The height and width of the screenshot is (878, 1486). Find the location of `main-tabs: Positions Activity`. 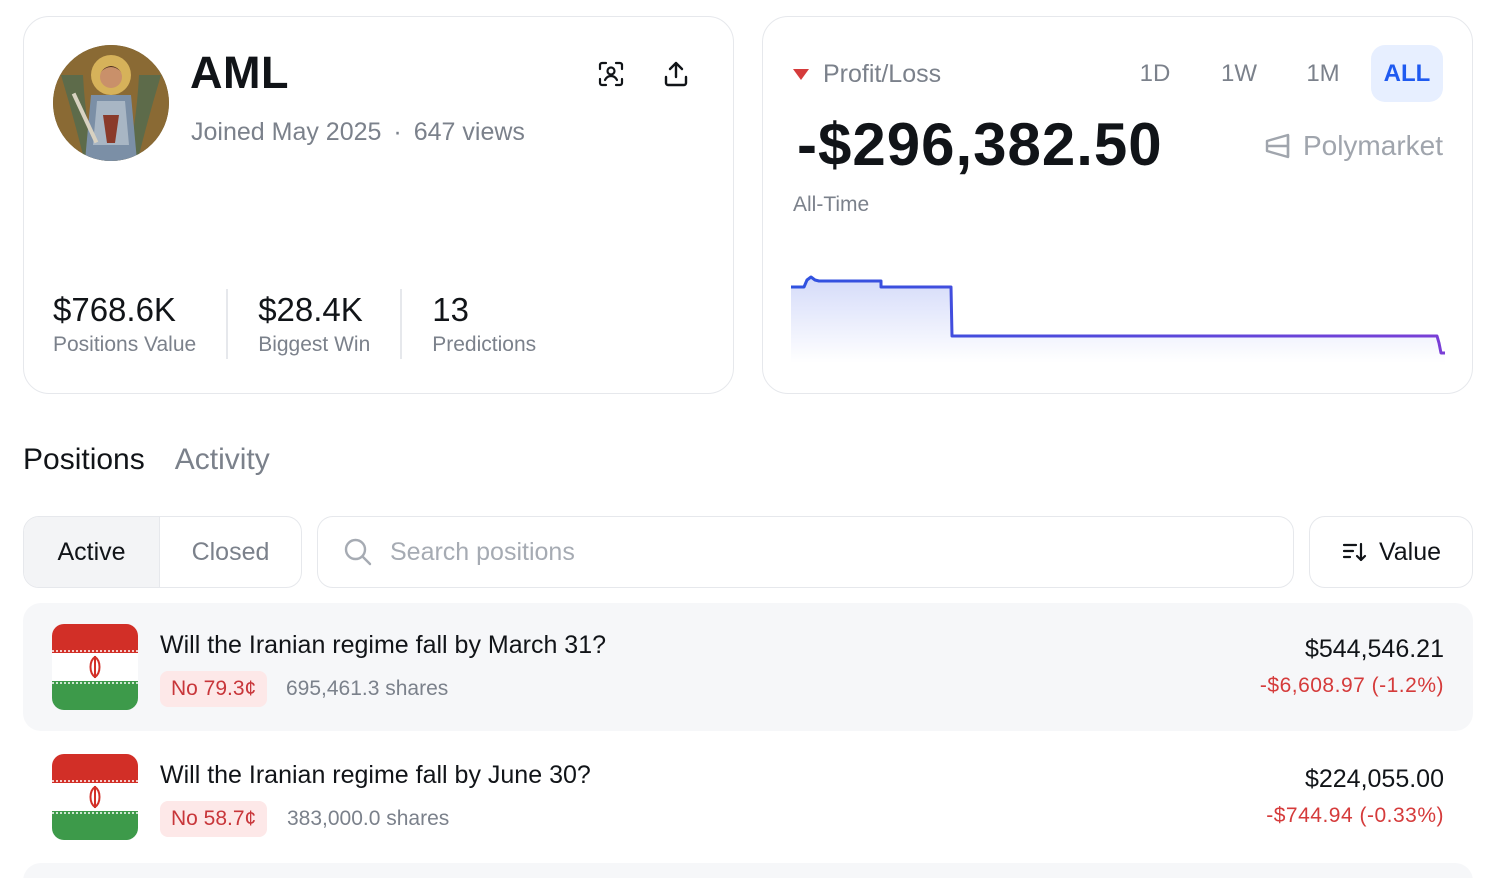

main-tabs: Positions Activity is located at coordinates (146, 460).